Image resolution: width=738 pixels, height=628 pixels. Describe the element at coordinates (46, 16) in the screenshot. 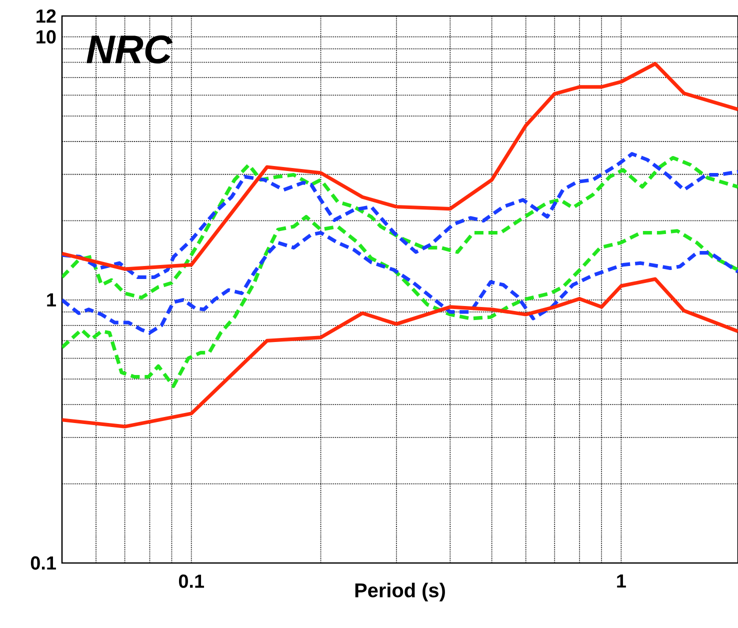

I see `y-tick-label: 12` at that location.